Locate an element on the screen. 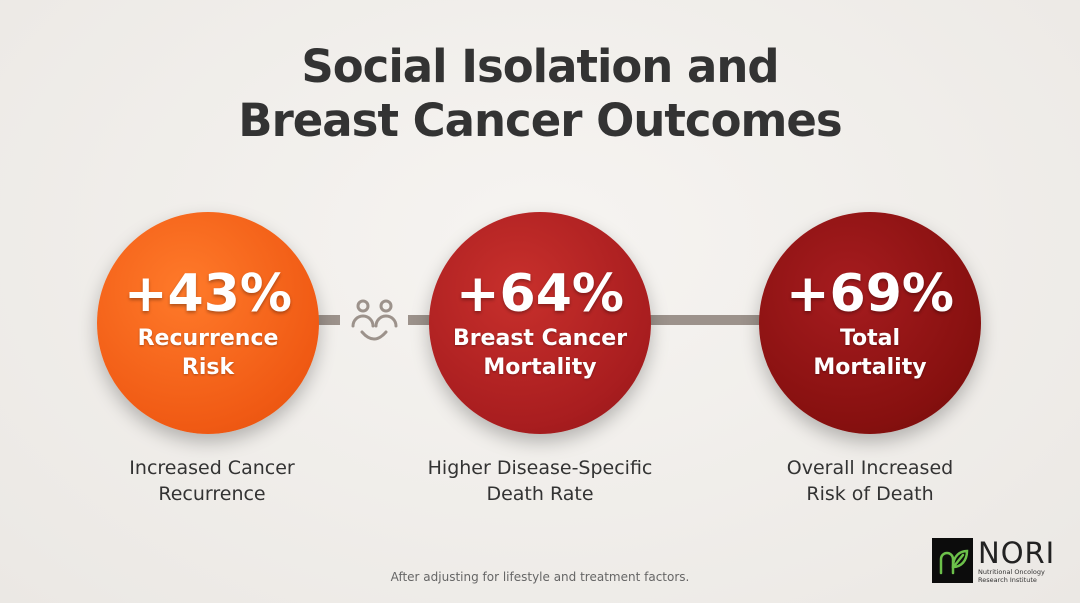  stat-description: Higher Disease-Specific Death Rate is located at coordinates (540, 481).